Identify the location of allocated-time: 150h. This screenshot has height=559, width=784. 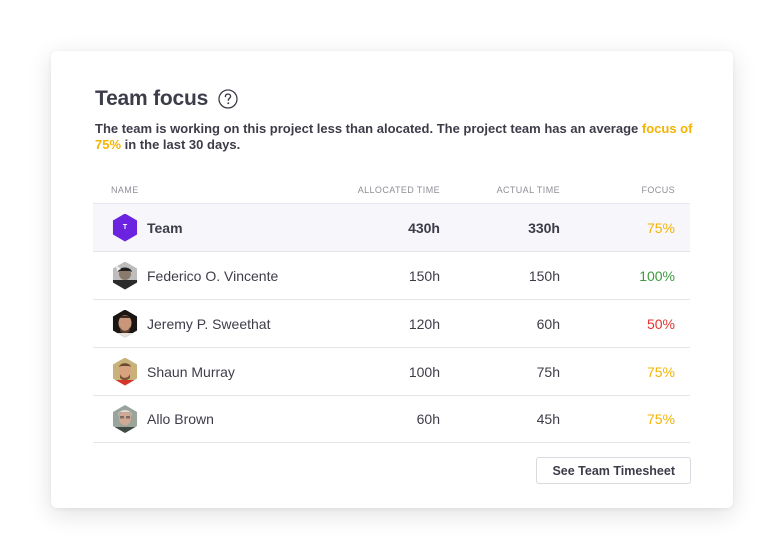
(424, 275).